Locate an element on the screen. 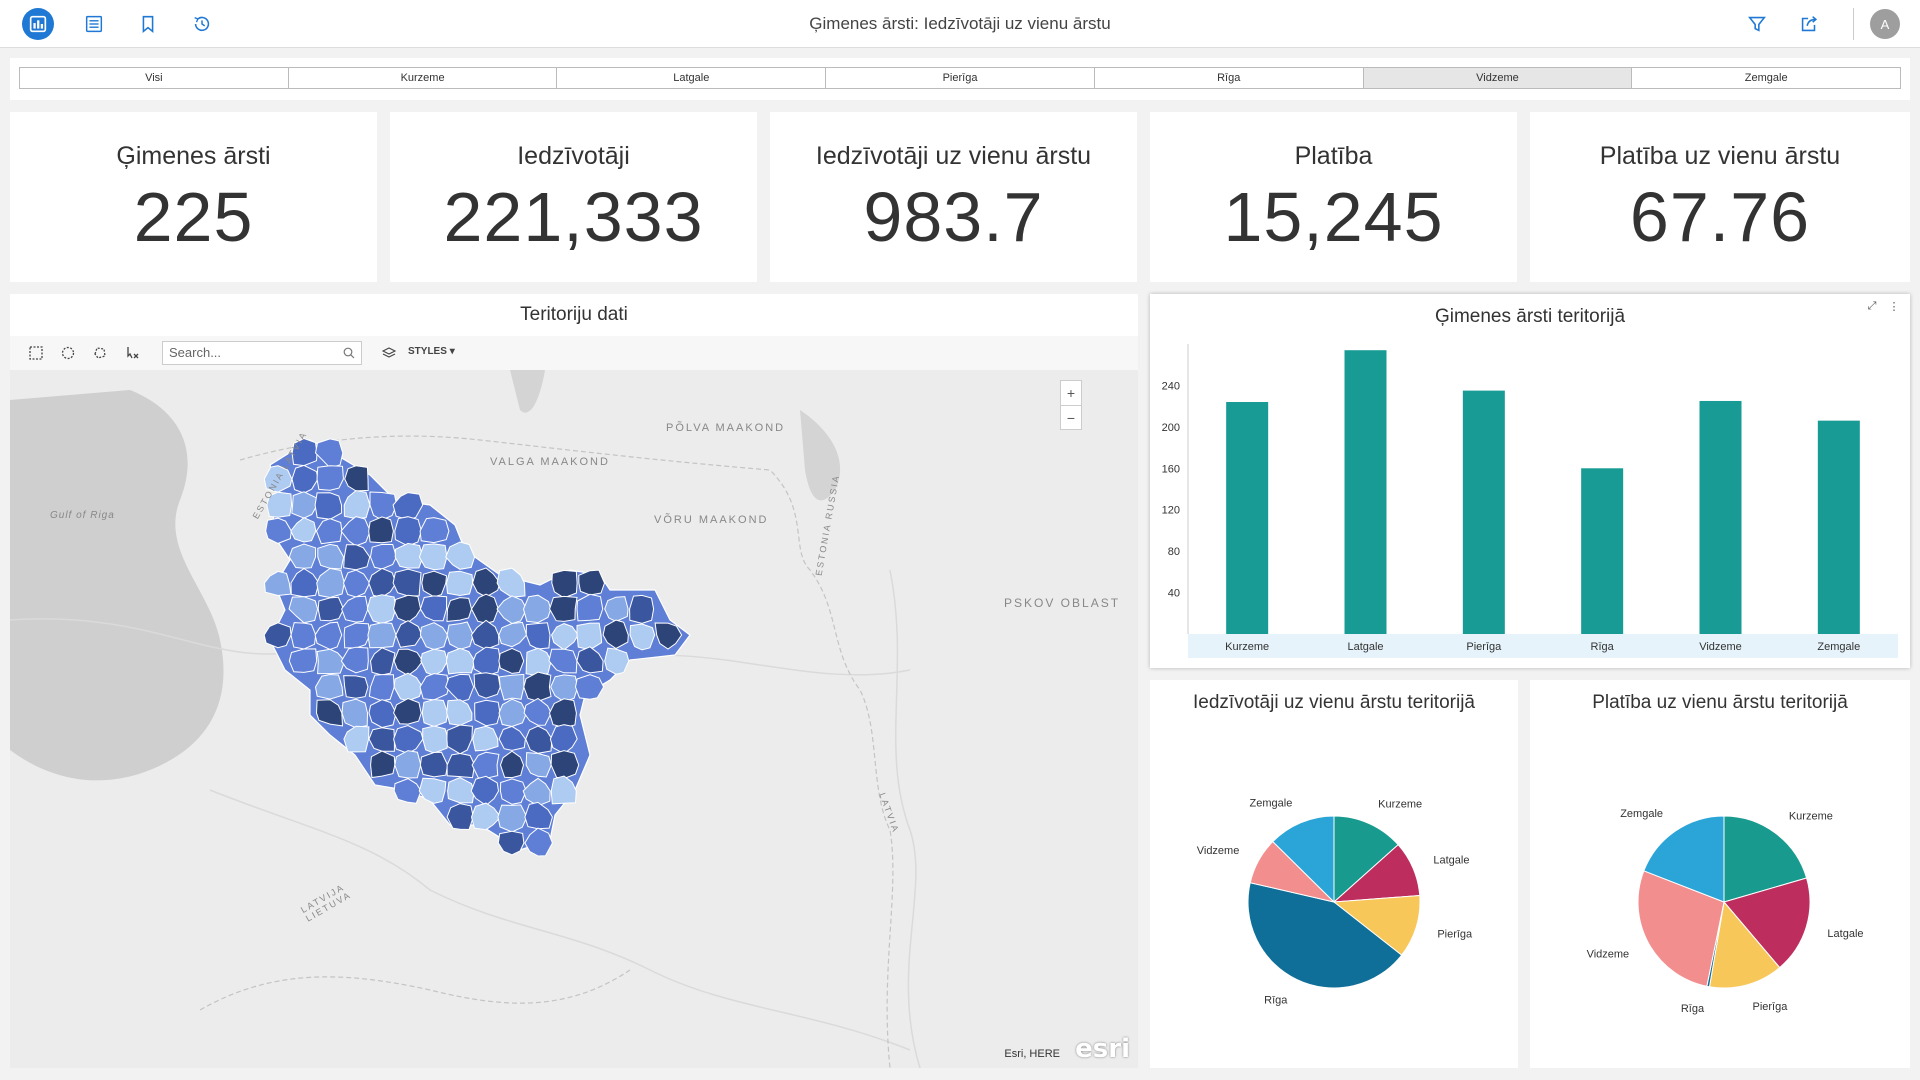  vidzeme-municipalities is located at coordinates (477, 647).